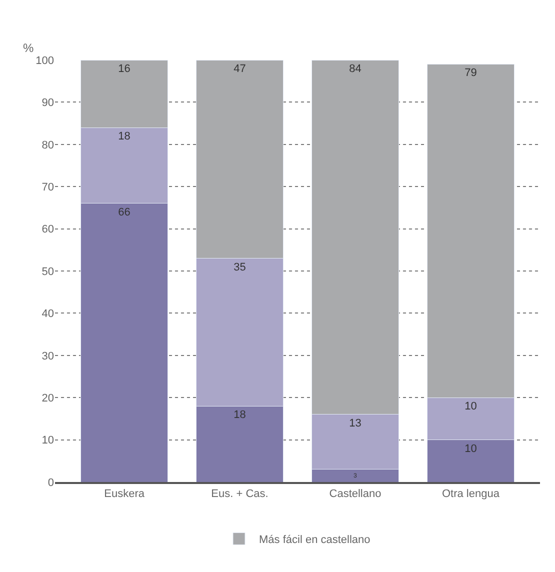  What do you see at coordinates (471, 494) in the screenshot?
I see `x-tick-label: Otra lengua` at bounding box center [471, 494].